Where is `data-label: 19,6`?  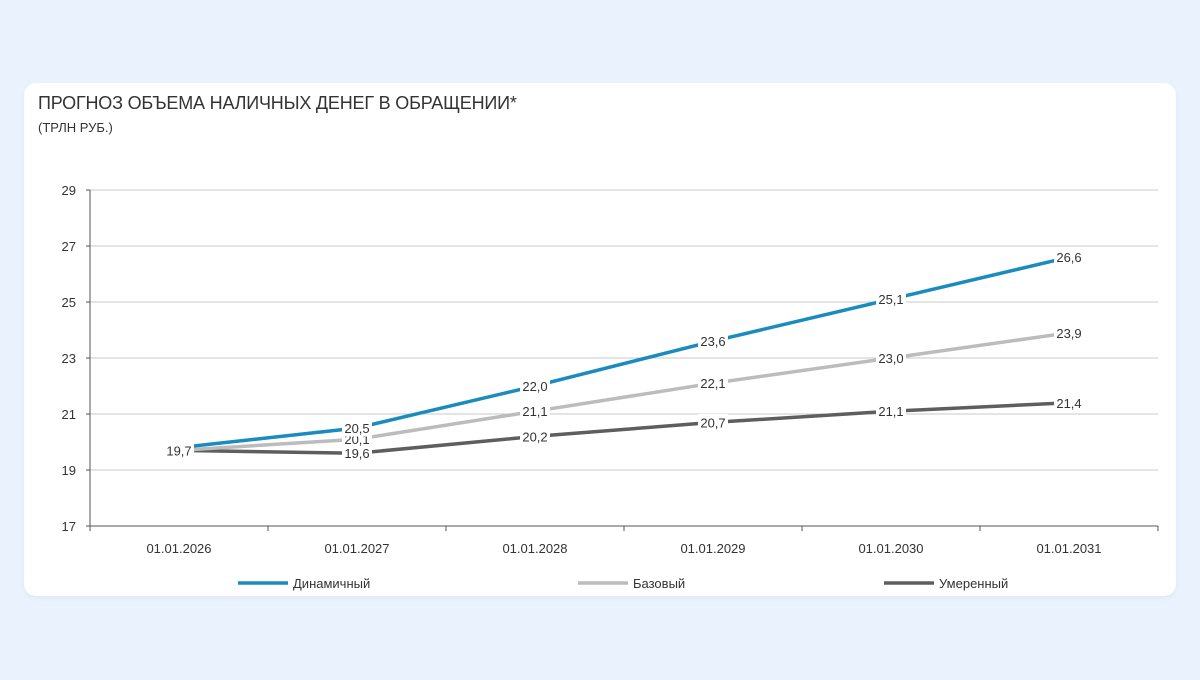
data-label: 19,6 is located at coordinates (356, 453).